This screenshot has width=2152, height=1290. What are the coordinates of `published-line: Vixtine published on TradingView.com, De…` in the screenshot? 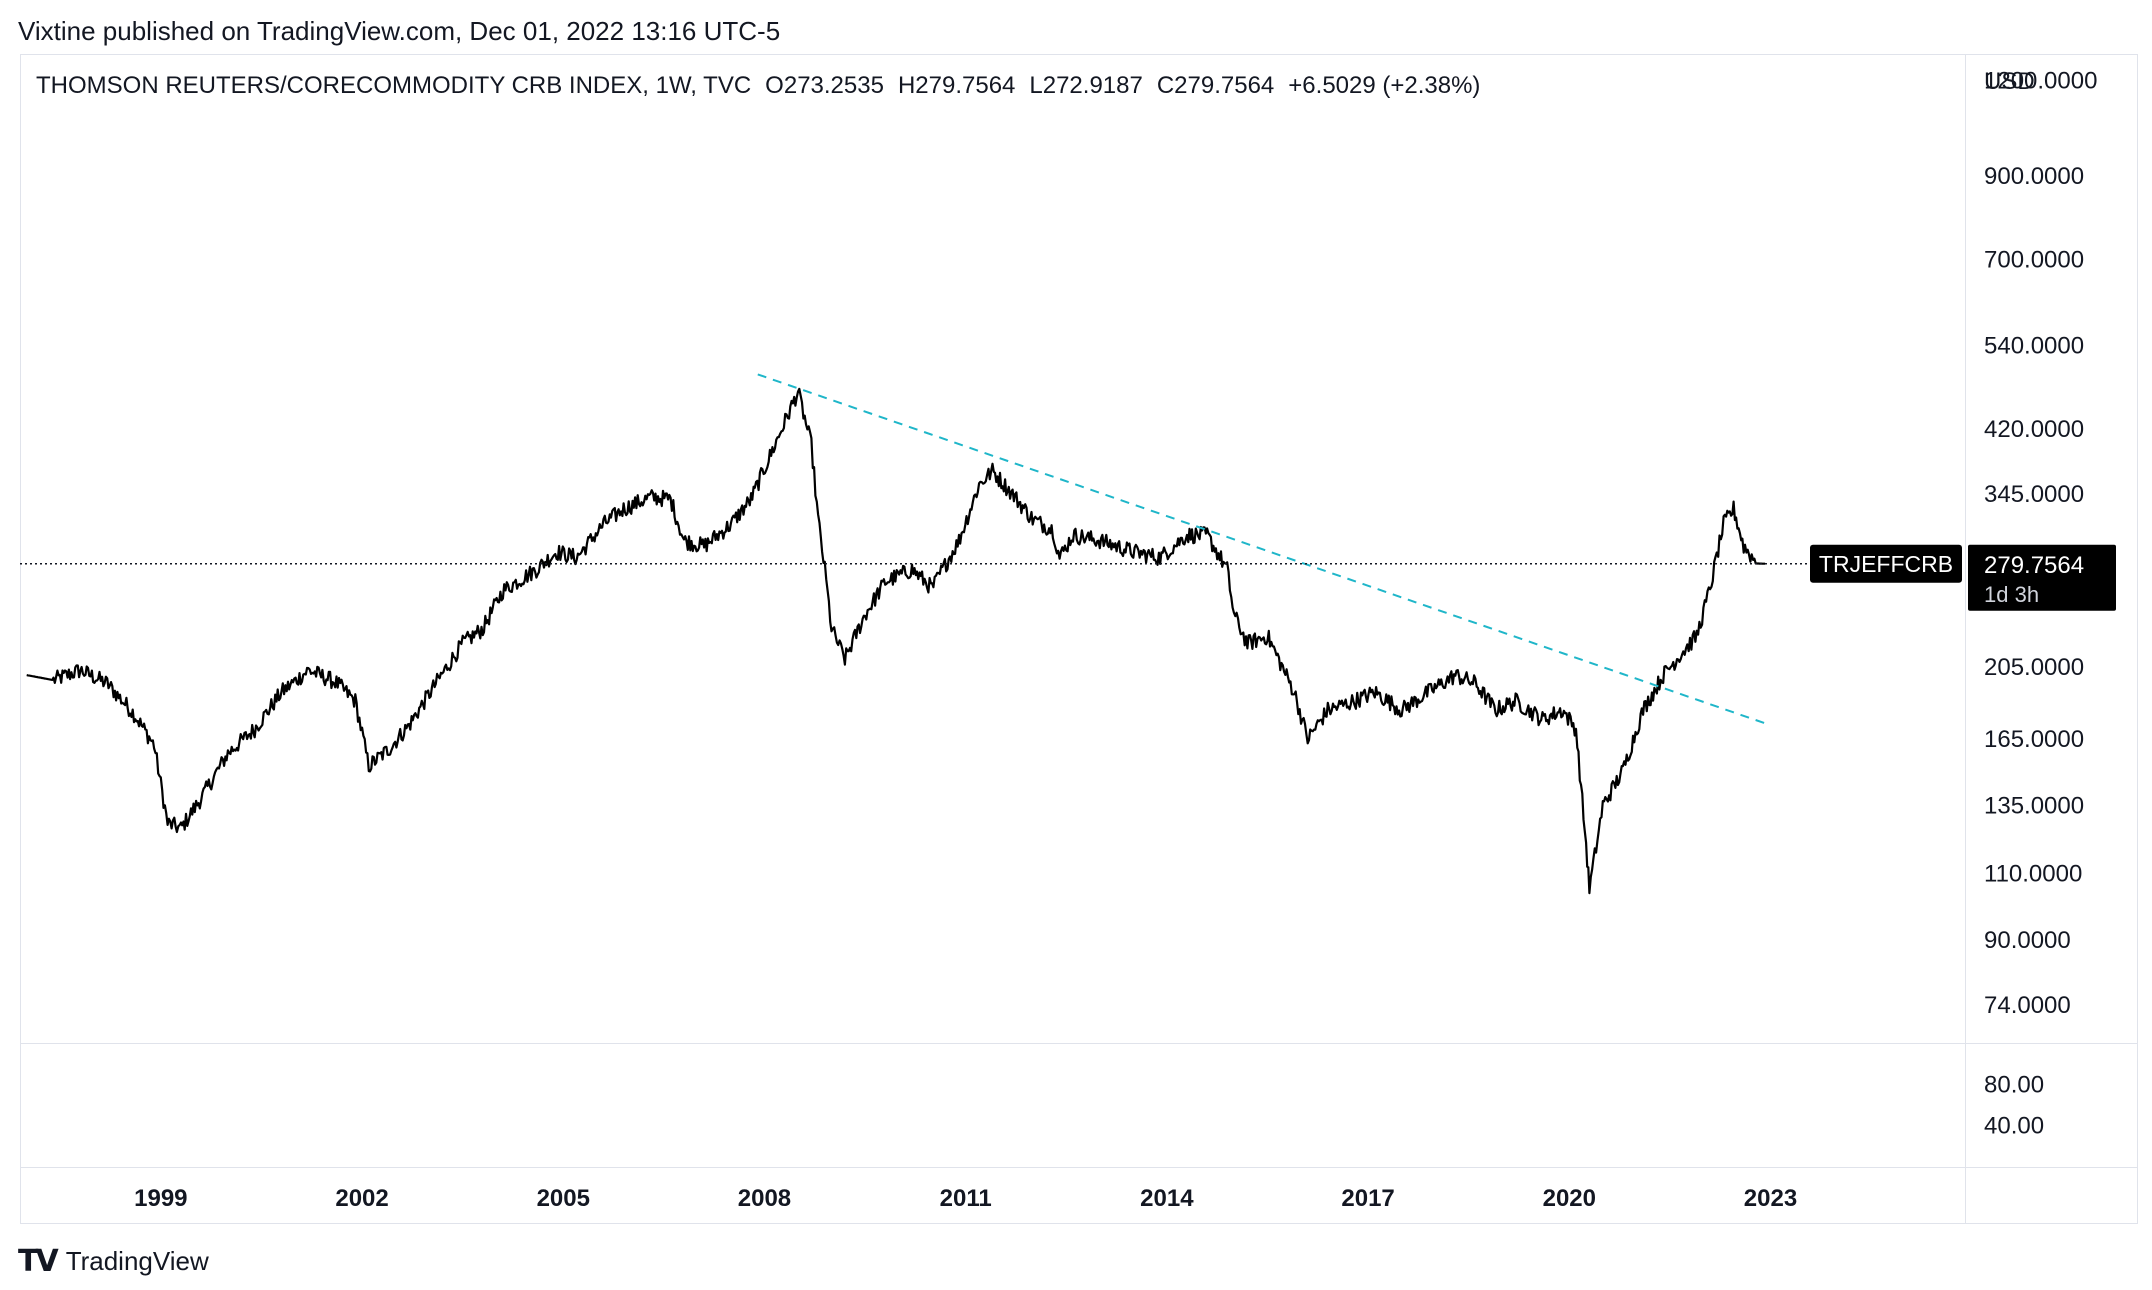 It's located at (399, 31).